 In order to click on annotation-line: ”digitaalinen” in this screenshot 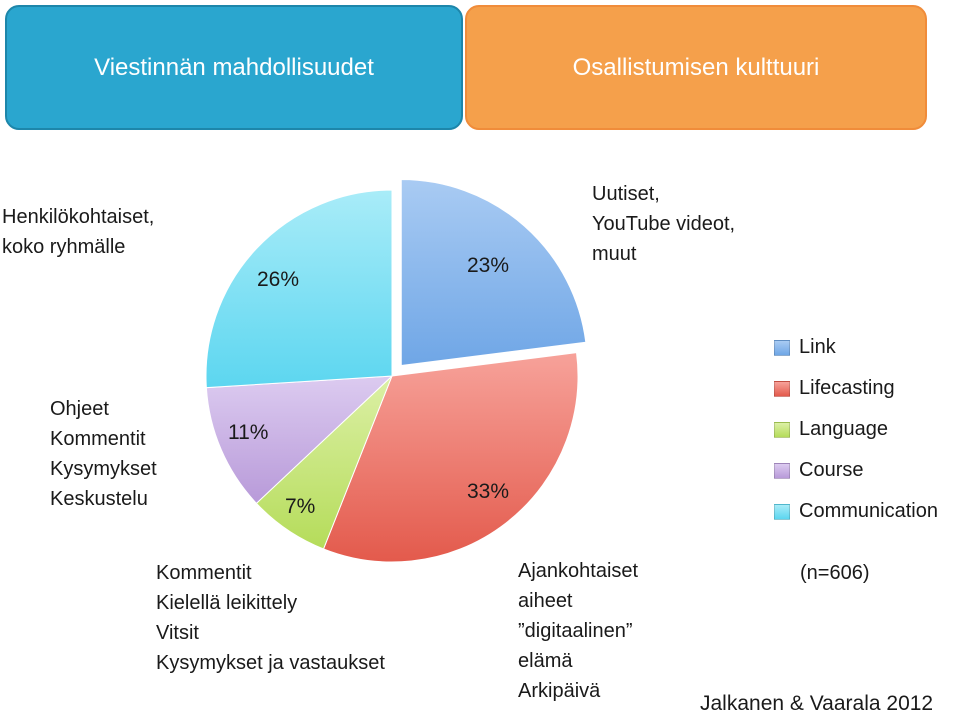, I will do `click(575, 631)`.